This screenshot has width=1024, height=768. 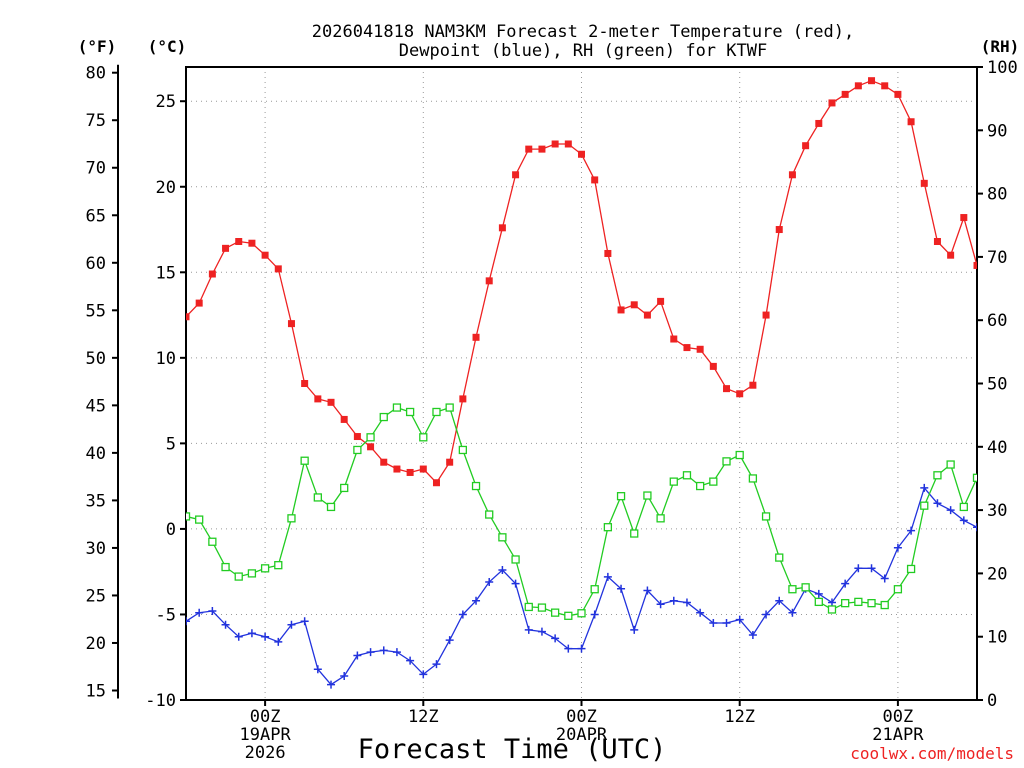 I want to click on fahrenheit-tick-label: 55, so click(x=96, y=311).